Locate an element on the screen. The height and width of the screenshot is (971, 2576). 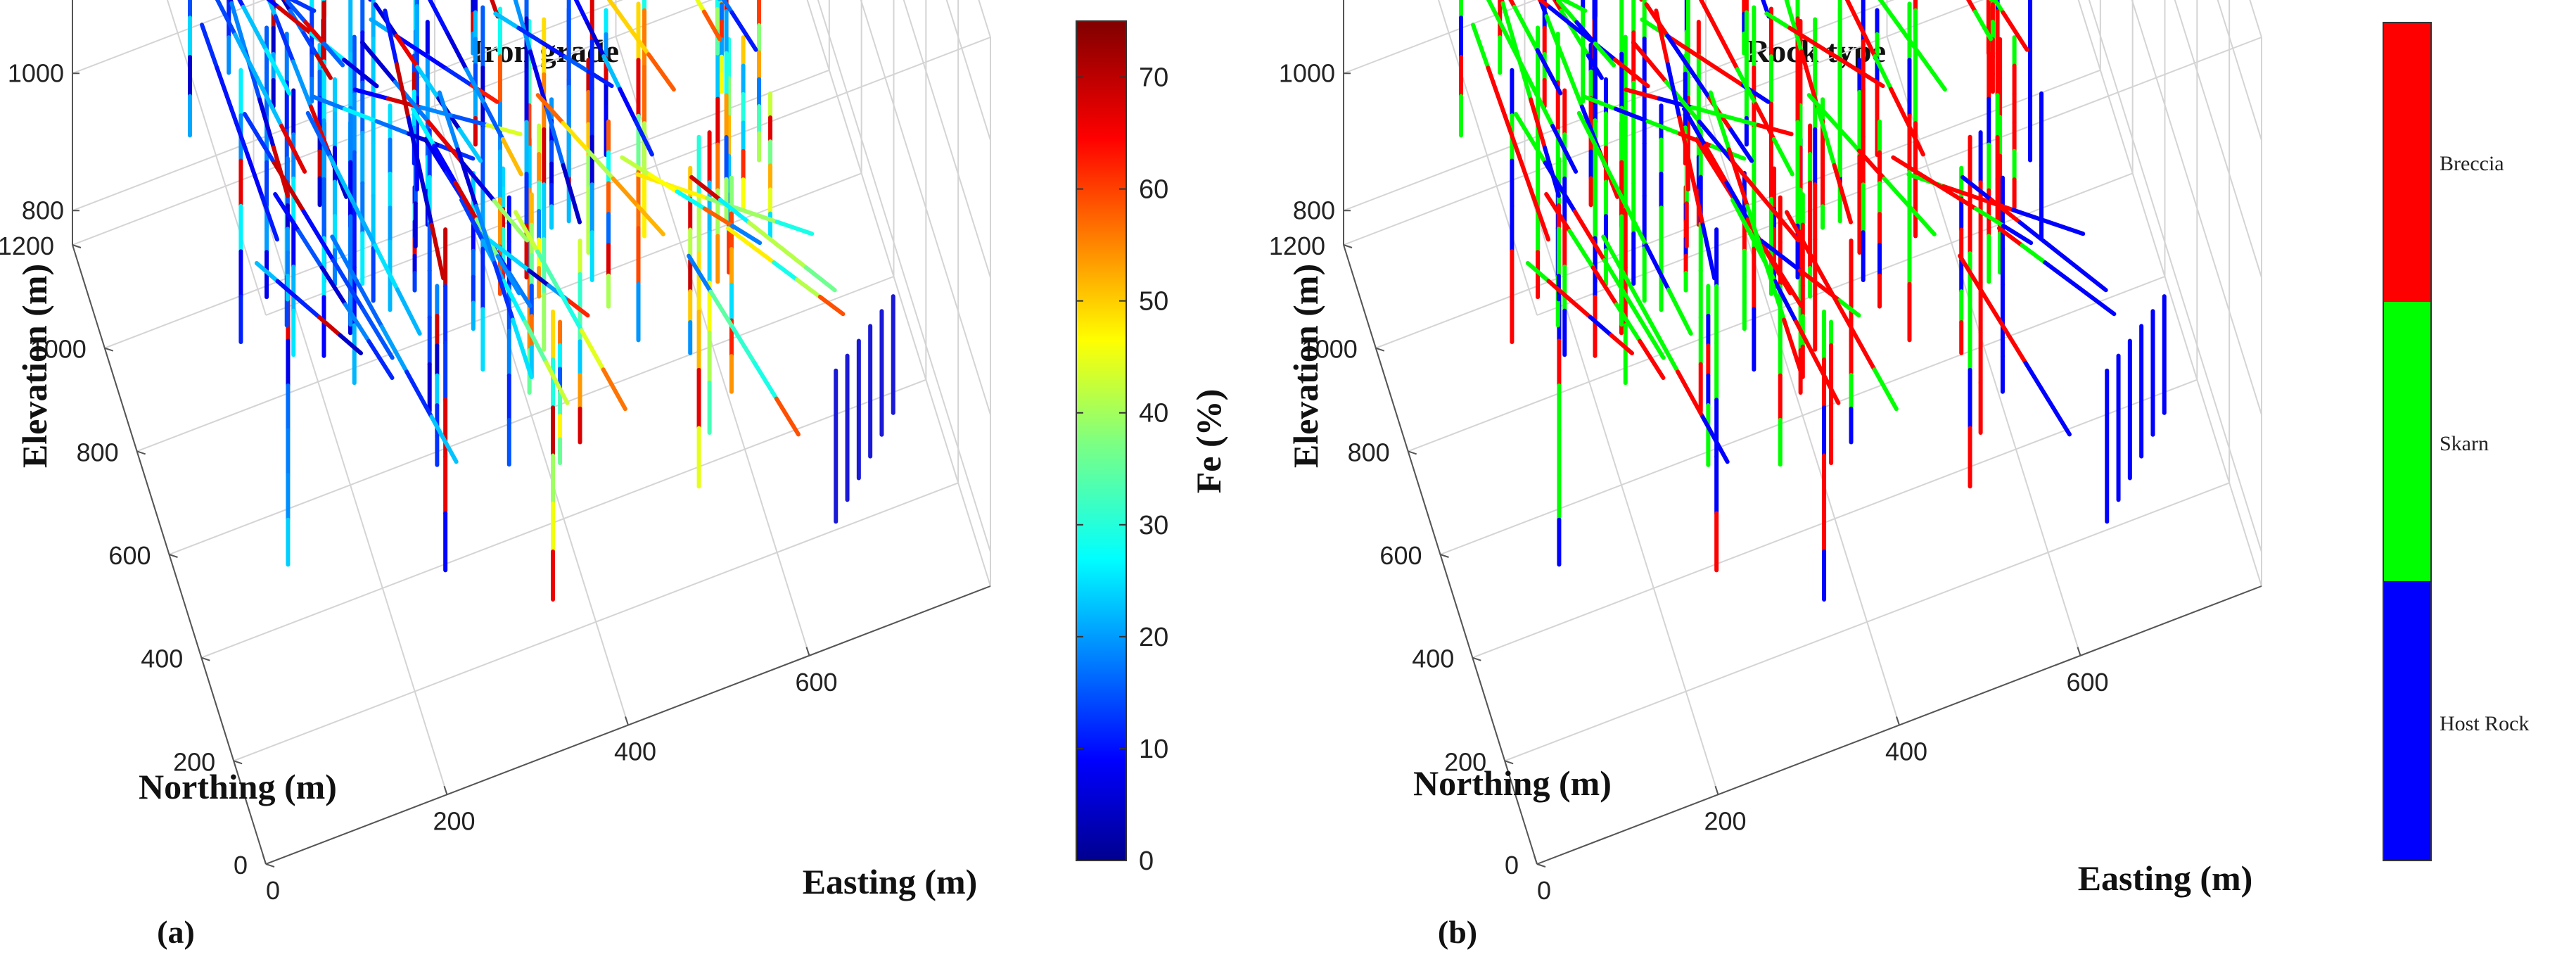
y-tick-label: 400 is located at coordinates (1433, 659).